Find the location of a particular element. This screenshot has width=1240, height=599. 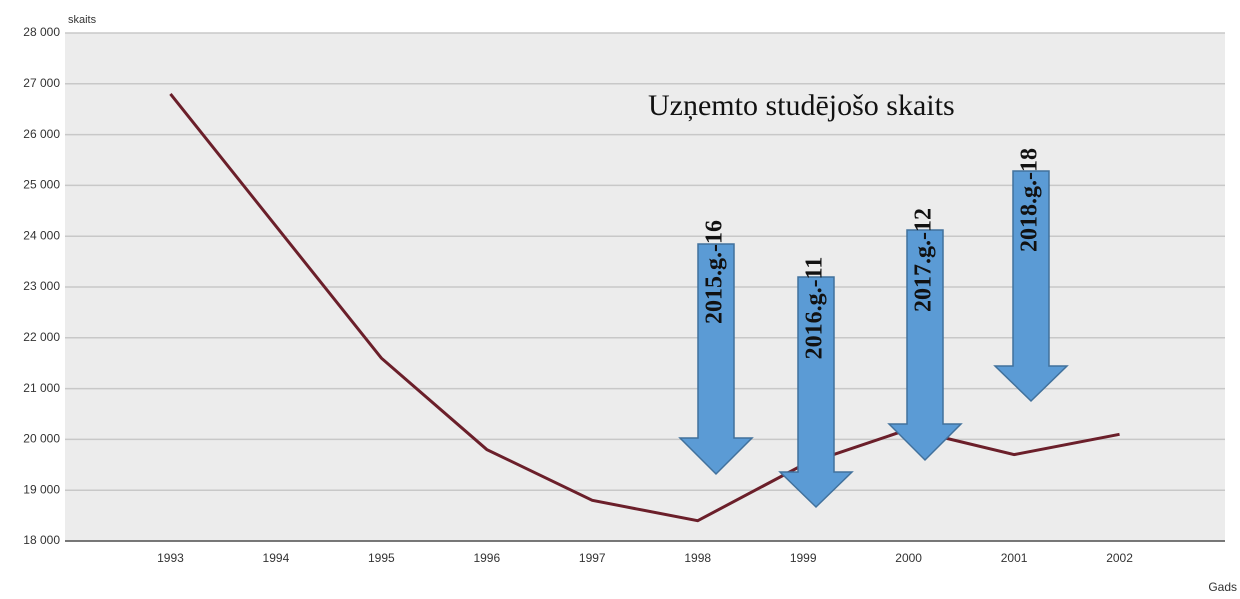

x-tick-label: 1994 is located at coordinates (276, 558).